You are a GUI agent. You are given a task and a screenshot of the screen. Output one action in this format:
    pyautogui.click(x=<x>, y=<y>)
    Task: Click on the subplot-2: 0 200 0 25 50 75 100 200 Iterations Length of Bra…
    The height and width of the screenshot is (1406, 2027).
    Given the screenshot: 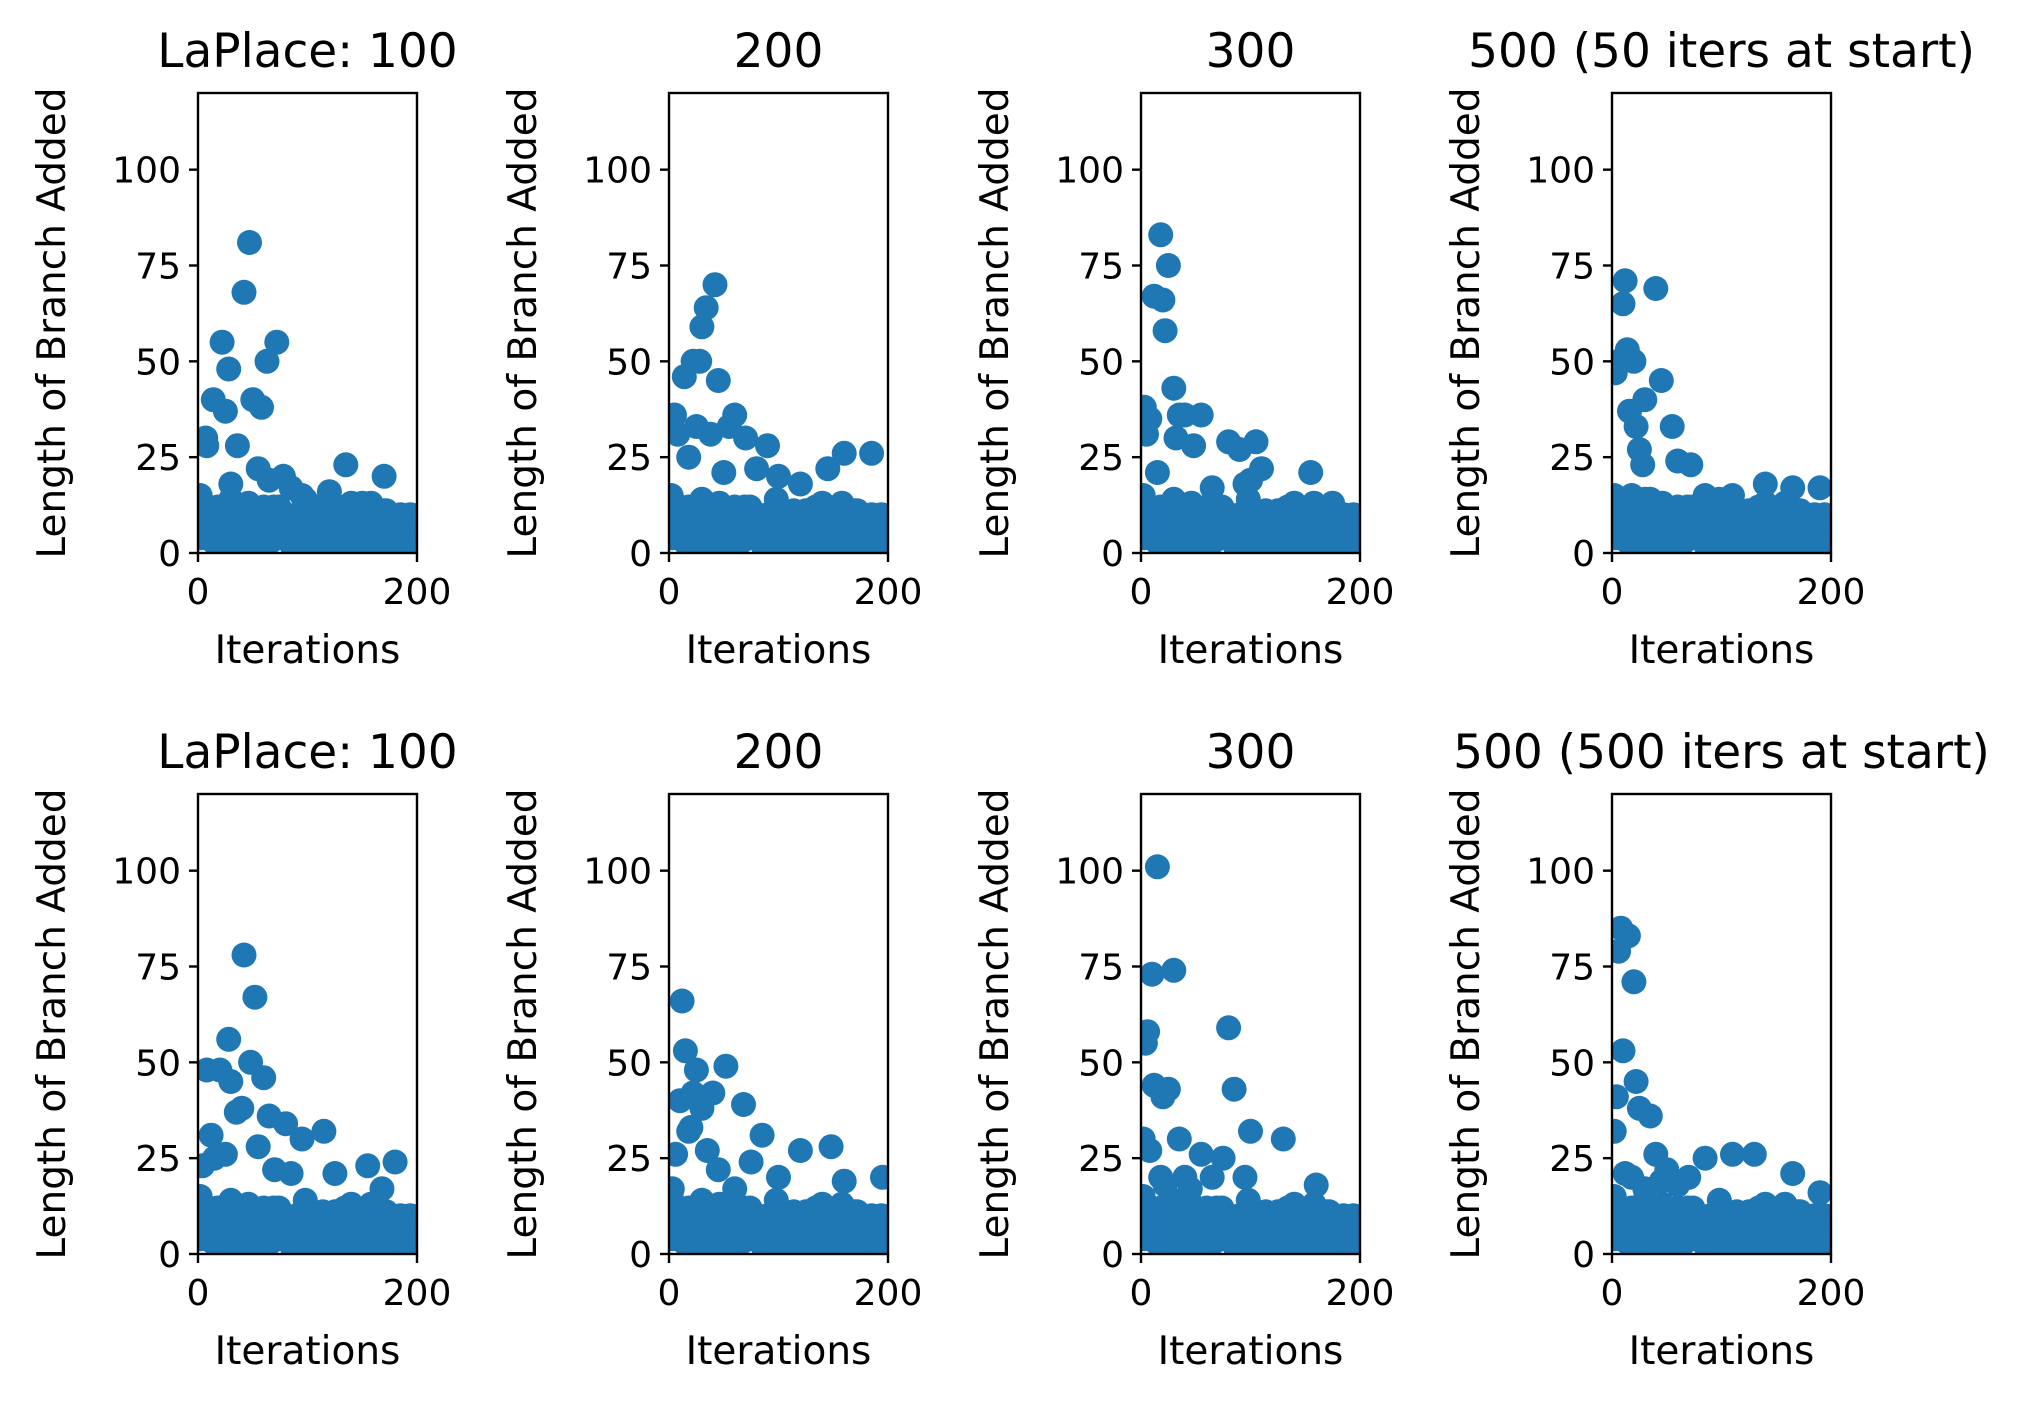 What is the action you would take?
    pyautogui.click(x=711, y=348)
    